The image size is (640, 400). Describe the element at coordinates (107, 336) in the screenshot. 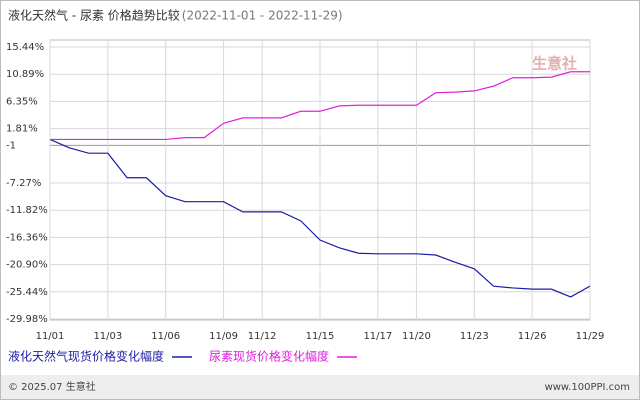

I see `x-tick-label: 11/03` at that location.